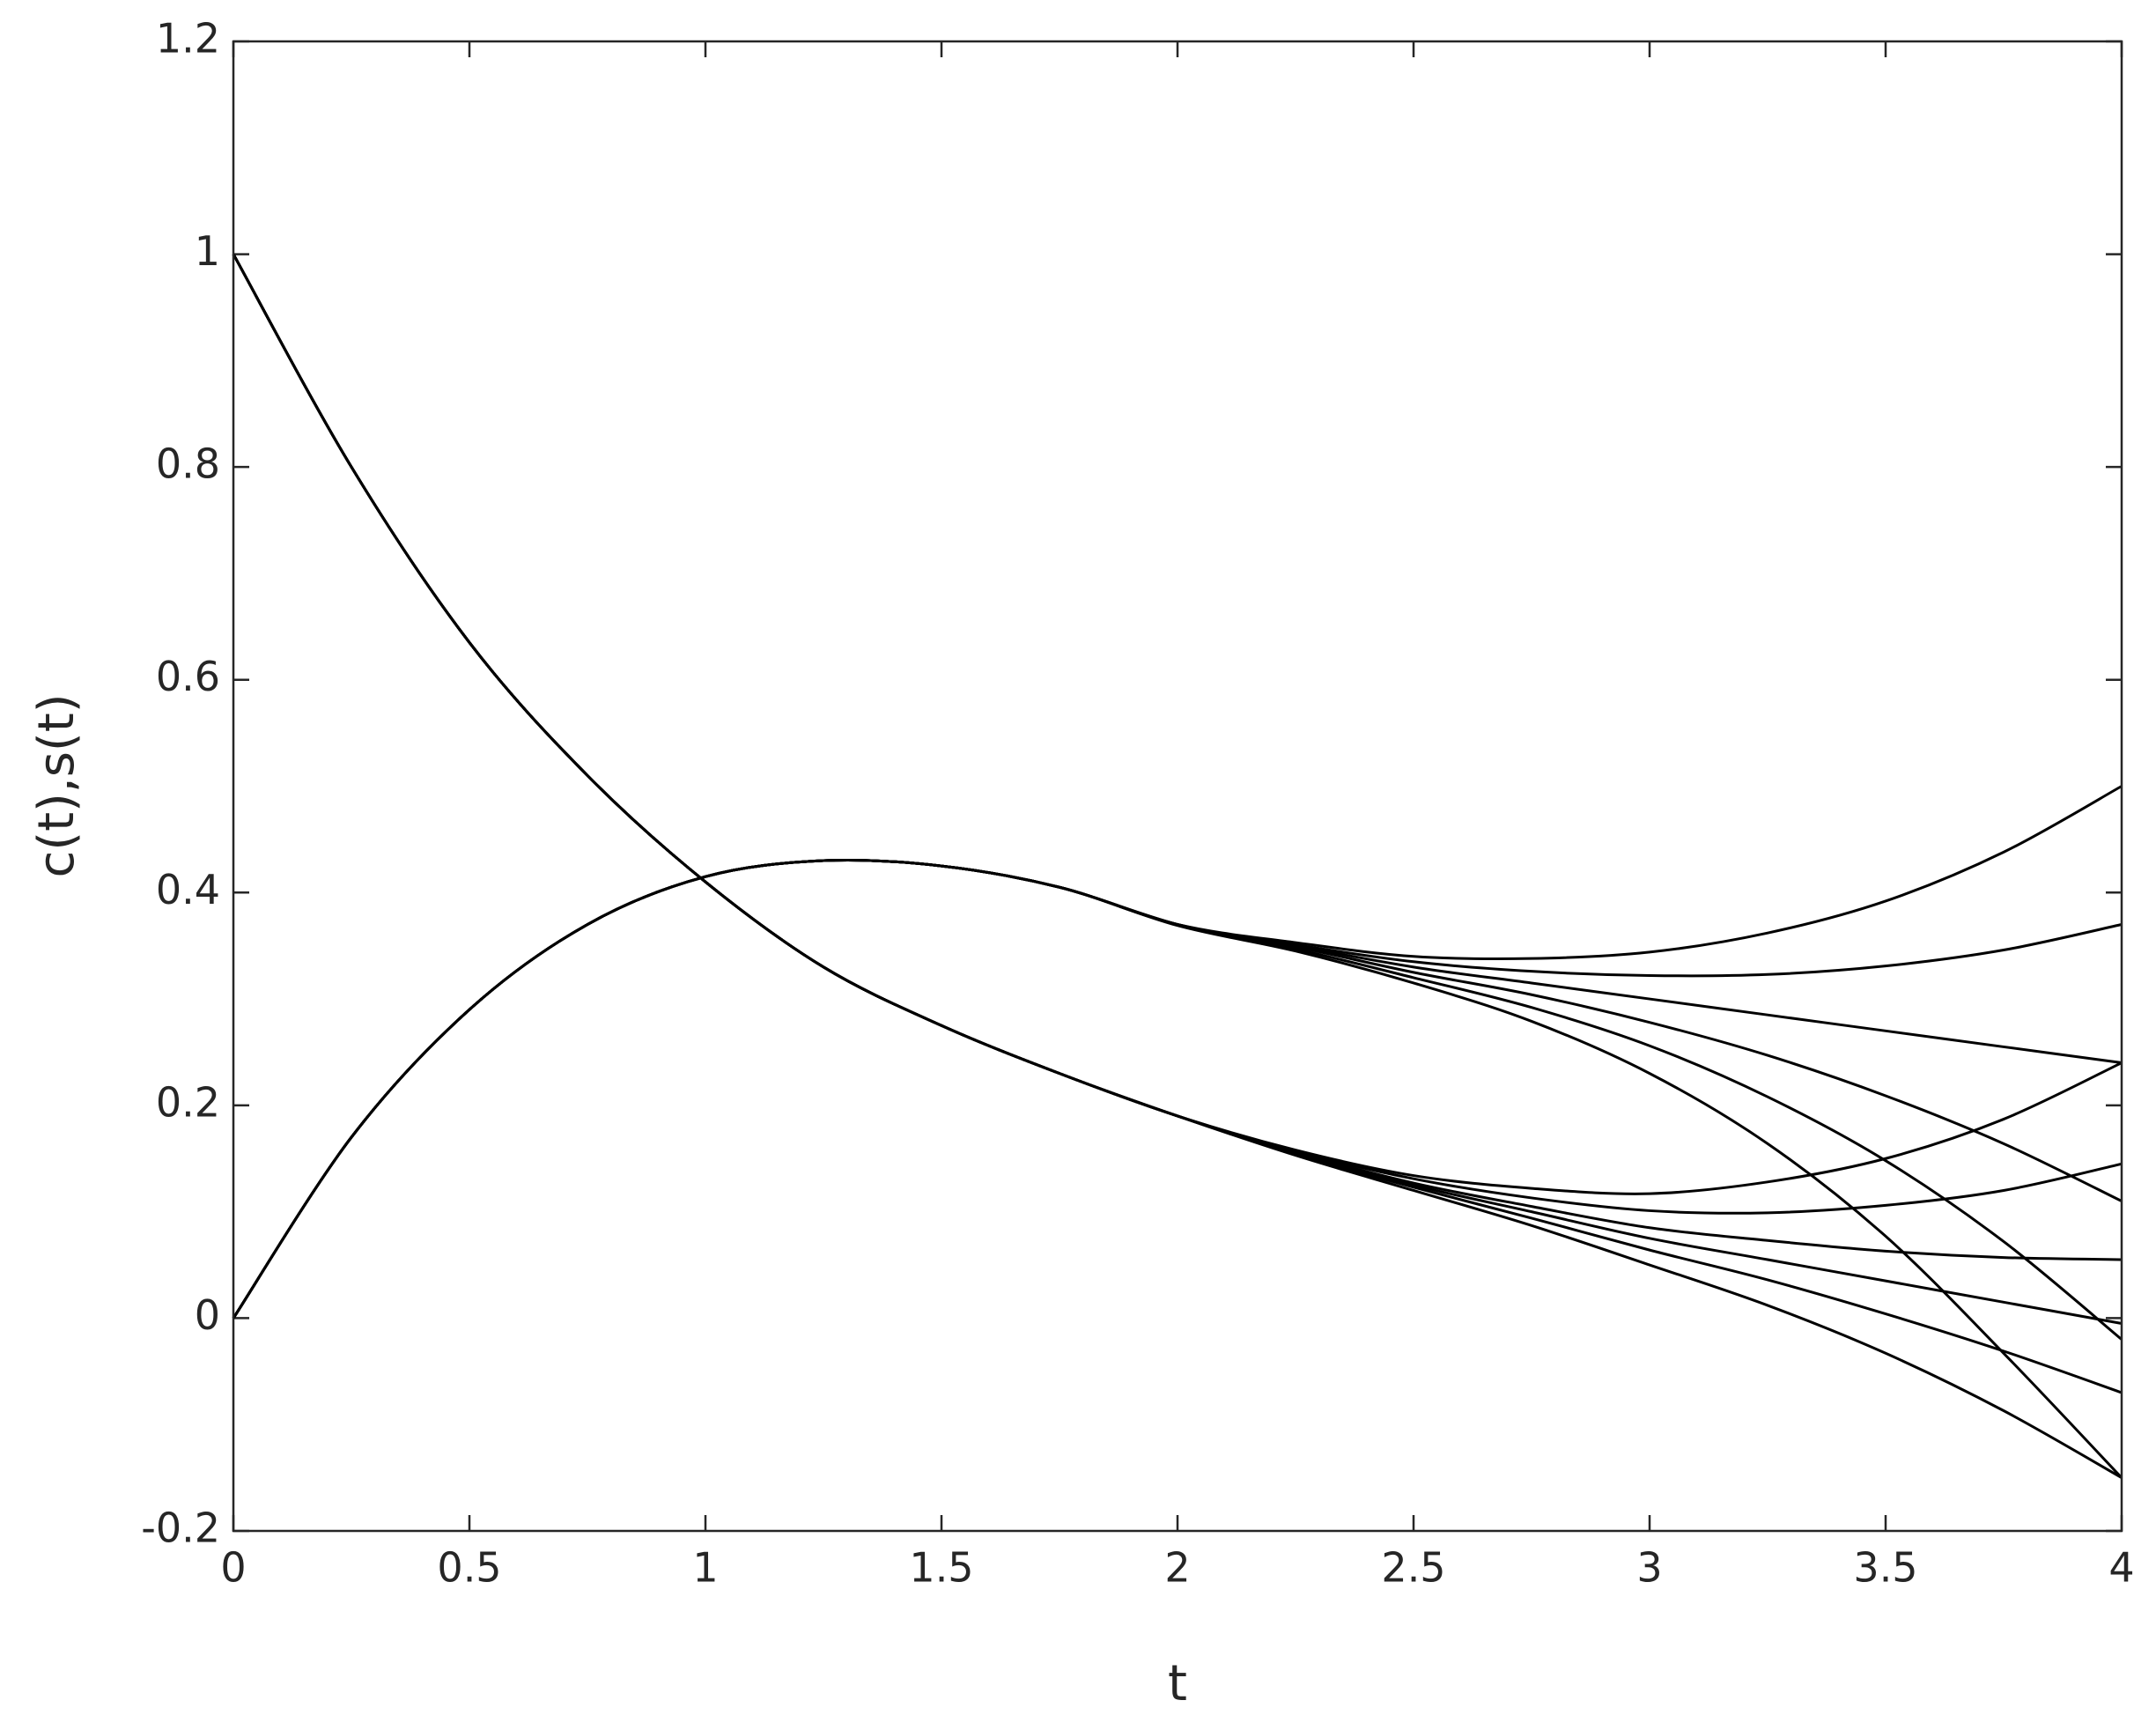 Image resolution: width=2156 pixels, height=1730 pixels. What do you see at coordinates (188, 39) in the screenshot?
I see `y-tick-label: 1.2` at bounding box center [188, 39].